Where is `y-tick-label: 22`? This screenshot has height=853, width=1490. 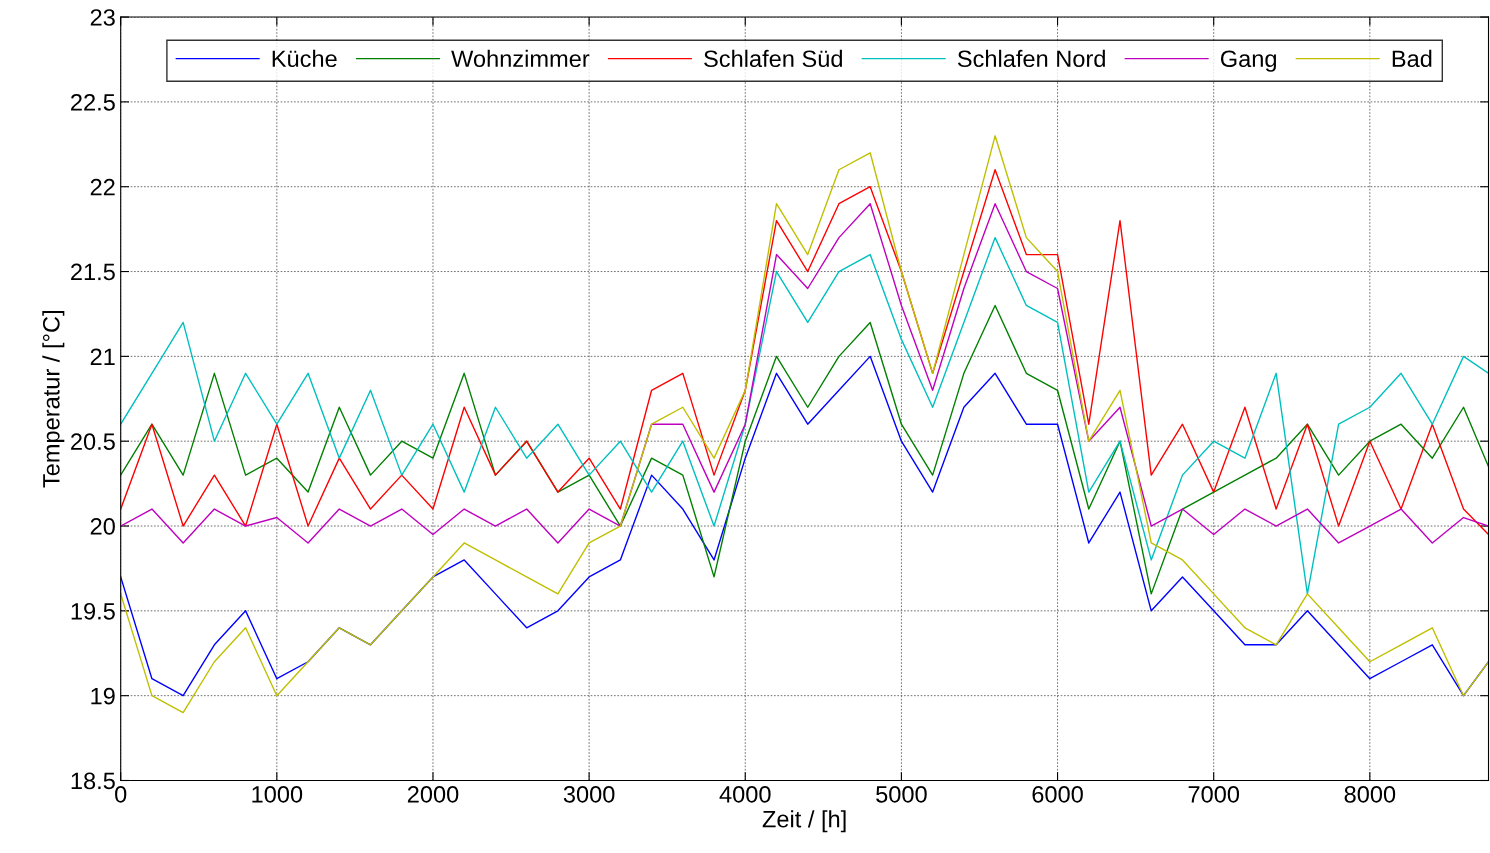 y-tick-label: 22 is located at coordinates (102, 187).